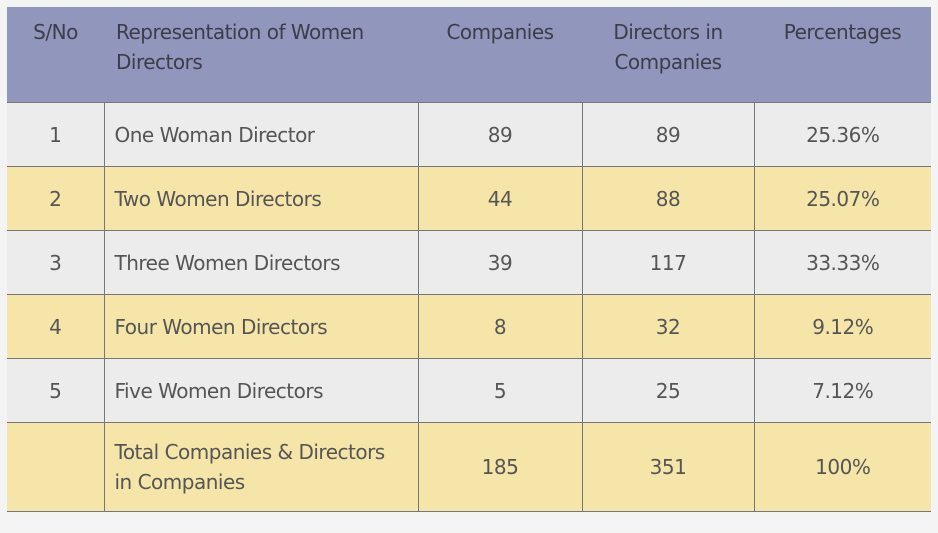  What do you see at coordinates (55, 55) in the screenshot?
I see `header-sno: S/No` at bounding box center [55, 55].